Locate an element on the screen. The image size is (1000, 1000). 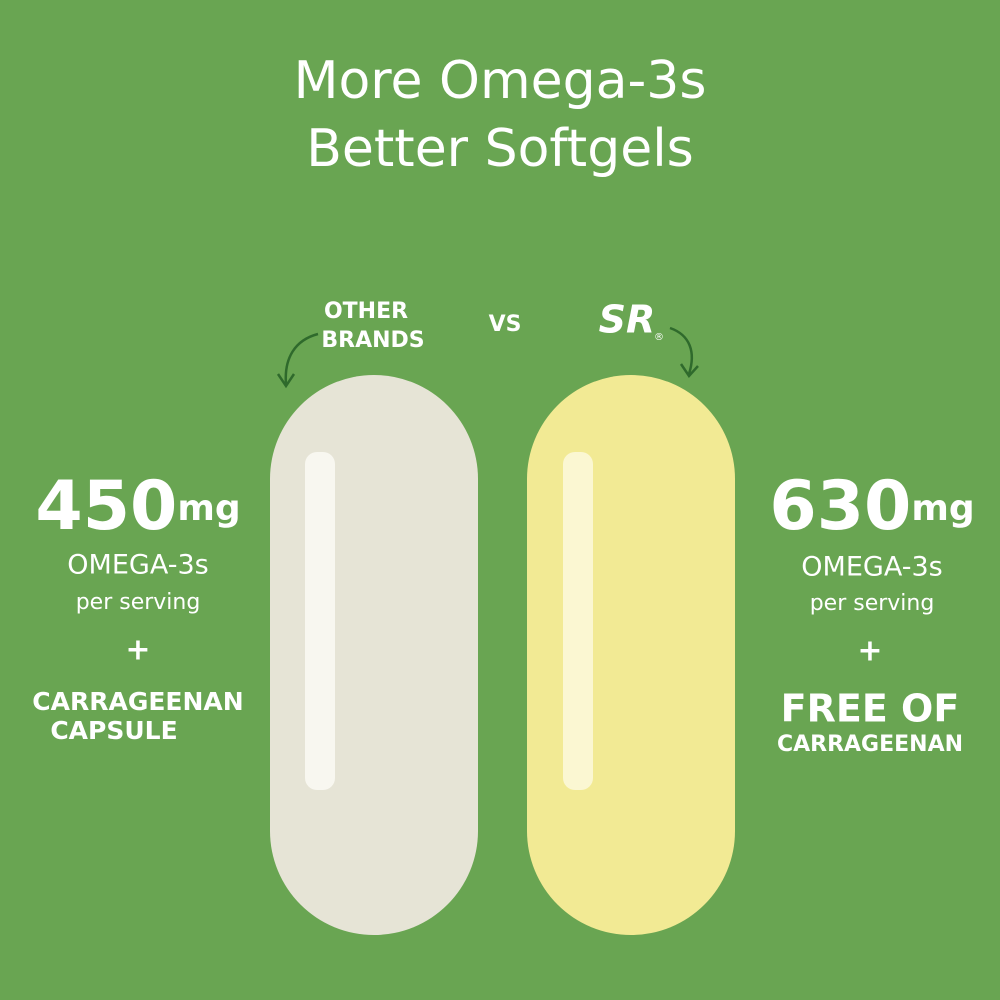
softgel-other is located at coordinates (374, 655).